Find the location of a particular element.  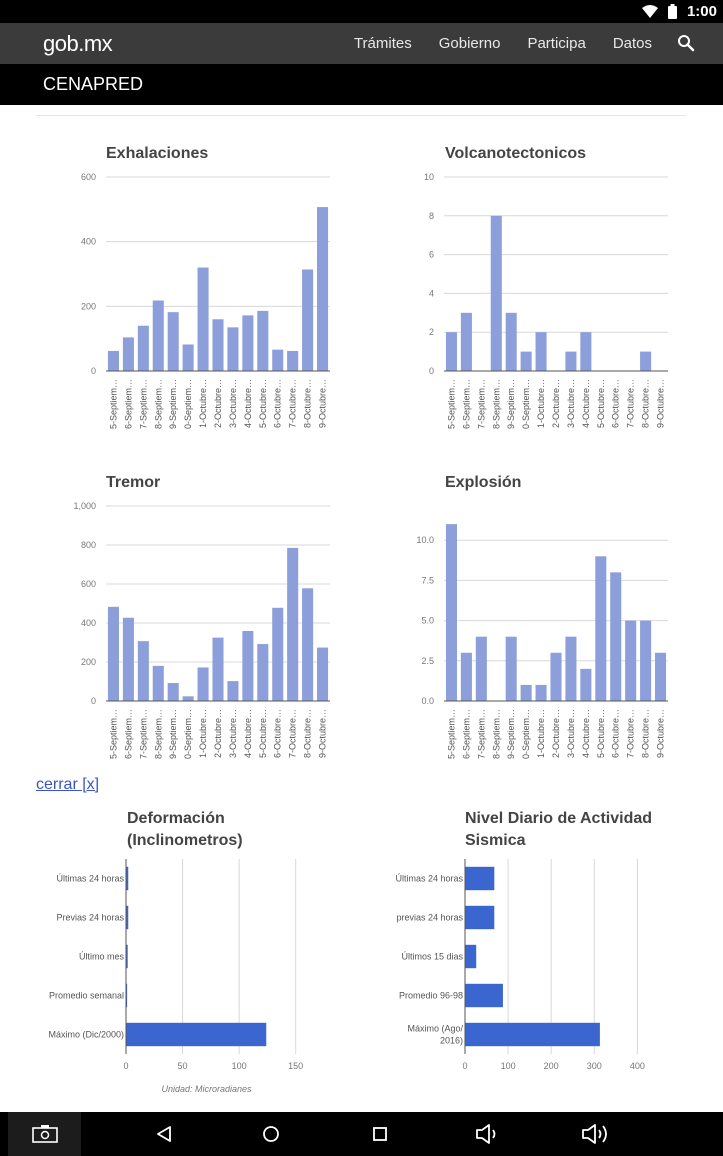

y-tick-label: 8 is located at coordinates (431, 216).